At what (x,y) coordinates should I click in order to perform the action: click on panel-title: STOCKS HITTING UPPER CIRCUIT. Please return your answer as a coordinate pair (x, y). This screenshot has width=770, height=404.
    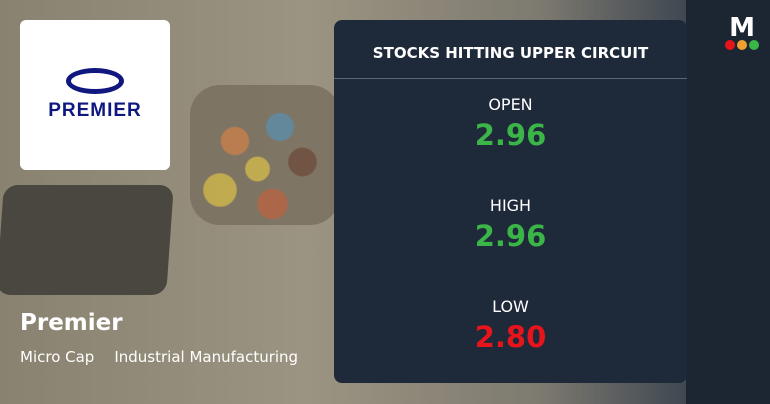
    Looking at the image, I should click on (510, 49).